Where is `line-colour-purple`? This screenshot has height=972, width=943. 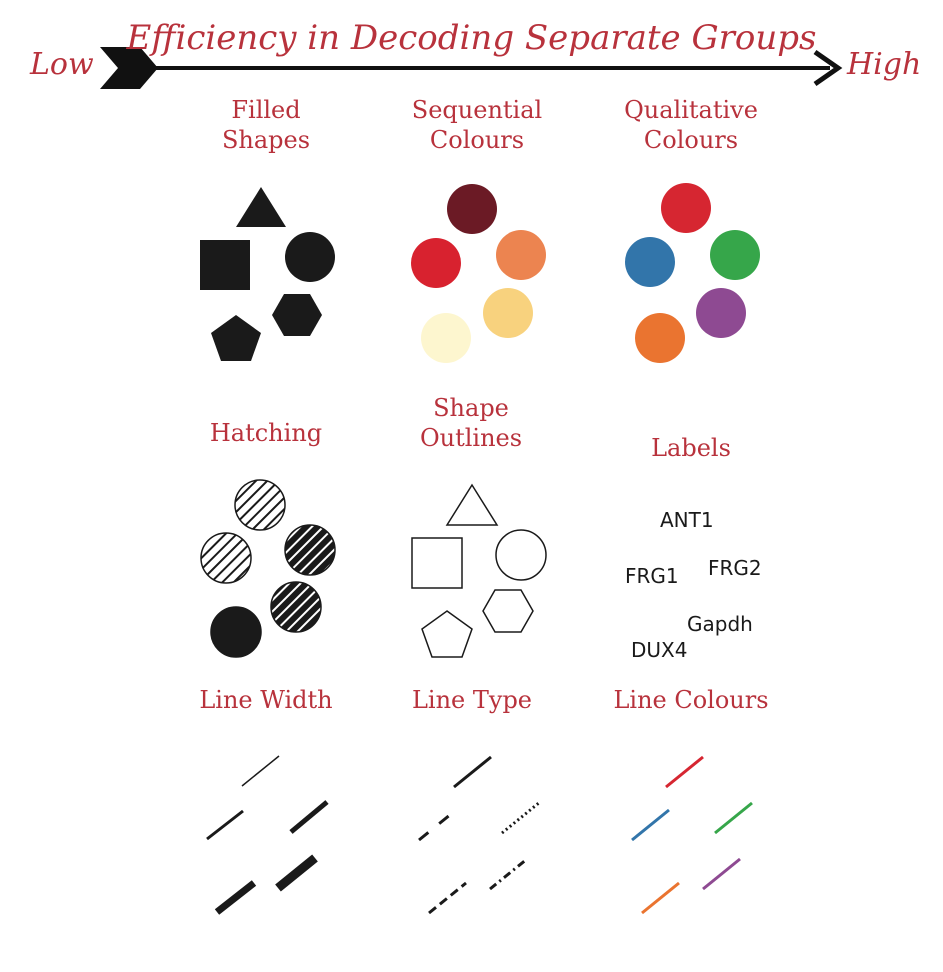 line-colour-purple is located at coordinates (721, 874).